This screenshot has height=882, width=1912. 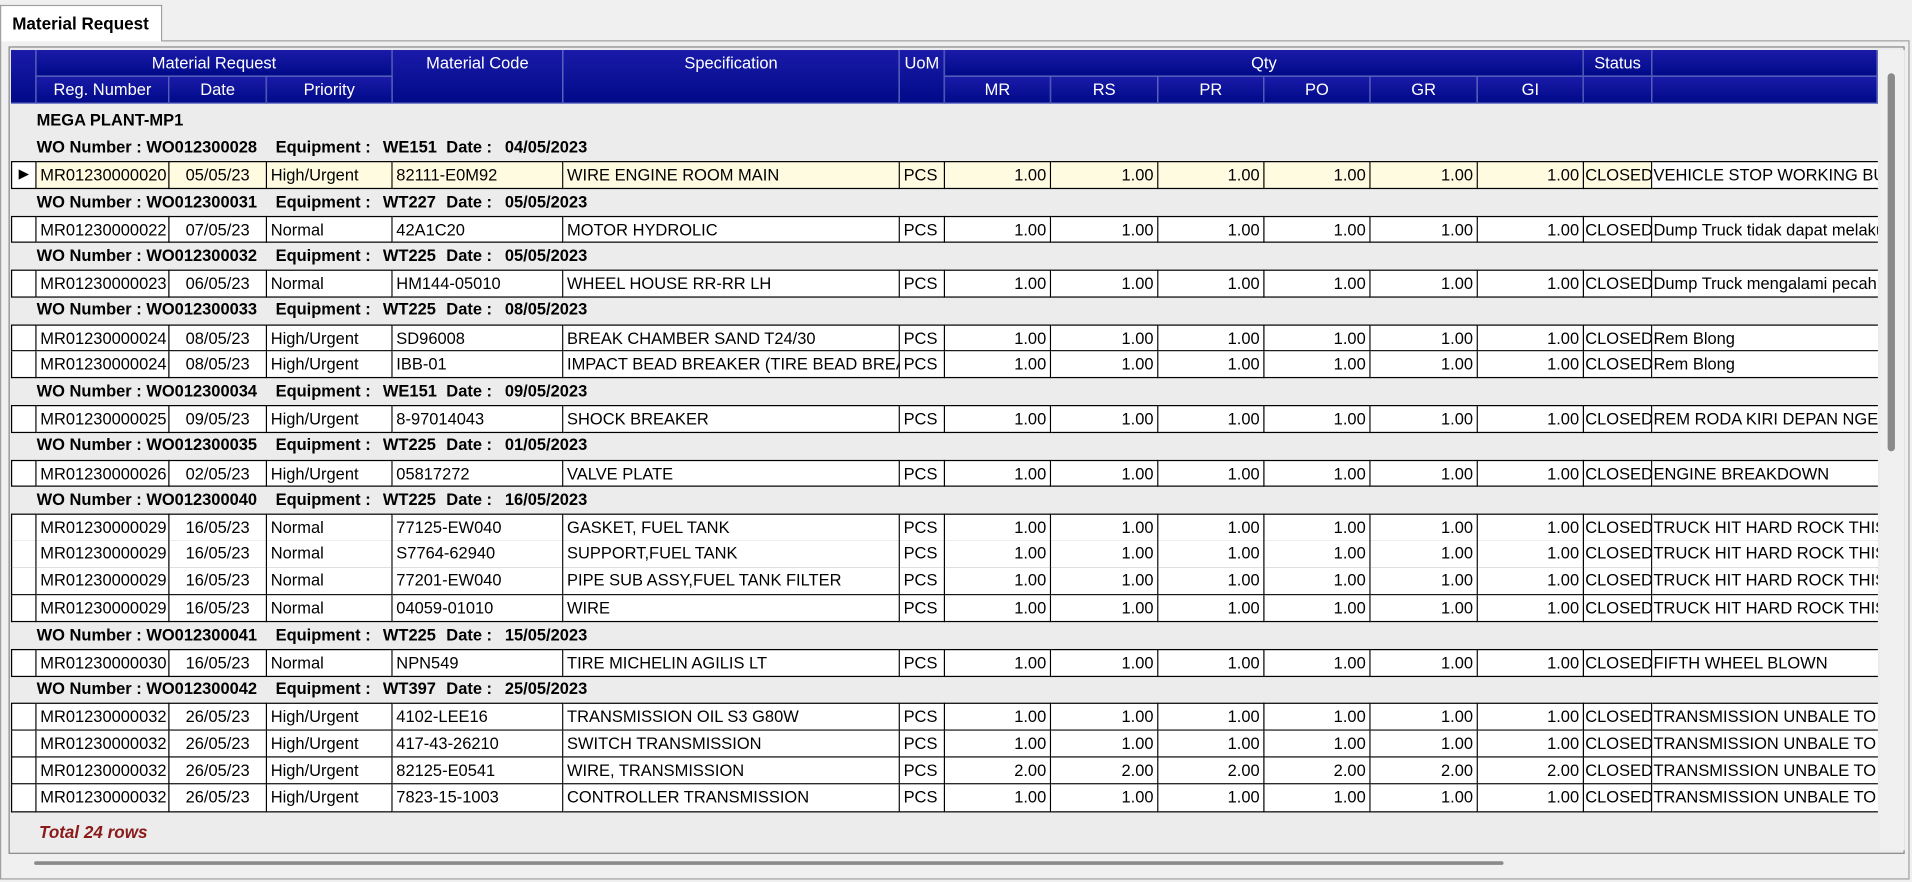 I want to click on table-cell: 07/05/23, so click(x=218, y=229).